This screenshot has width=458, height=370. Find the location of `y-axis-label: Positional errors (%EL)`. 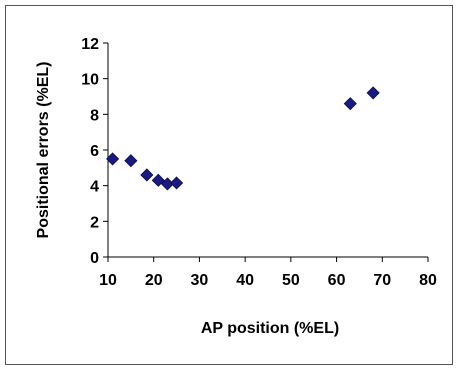

y-axis-label: Positional errors (%EL) is located at coordinates (43, 150).